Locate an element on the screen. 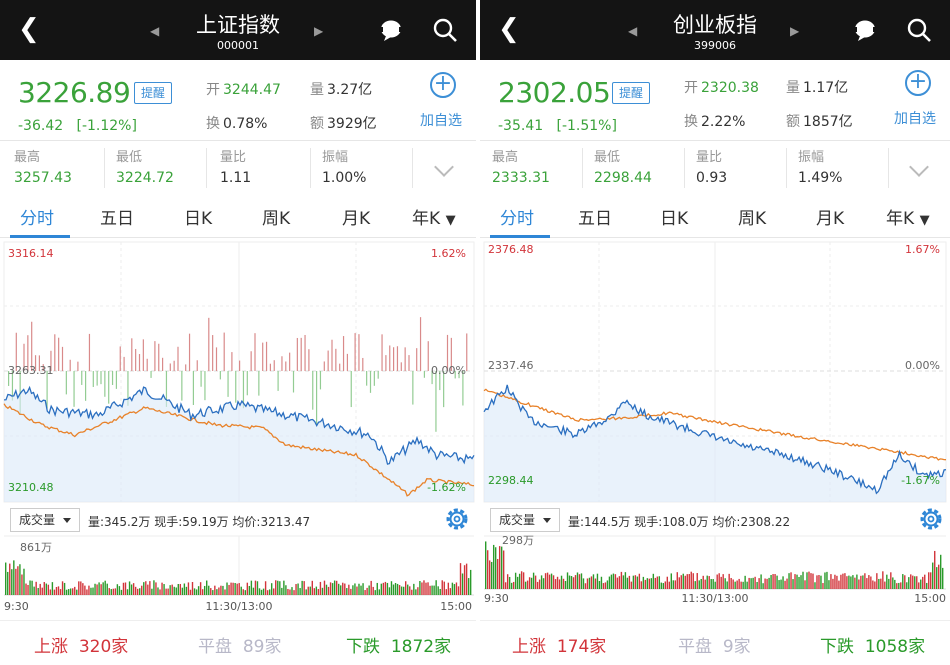 This screenshot has width=950, height=665. change-percent: [-1.12%] is located at coordinates (106, 126).